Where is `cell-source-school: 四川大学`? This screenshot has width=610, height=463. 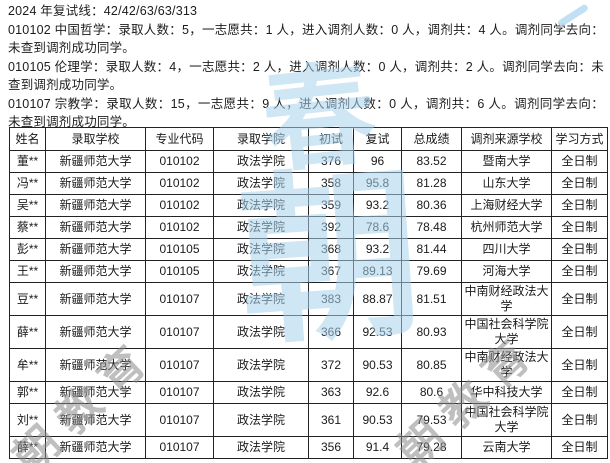 cell-source-school: 四川大学 is located at coordinates (506, 249).